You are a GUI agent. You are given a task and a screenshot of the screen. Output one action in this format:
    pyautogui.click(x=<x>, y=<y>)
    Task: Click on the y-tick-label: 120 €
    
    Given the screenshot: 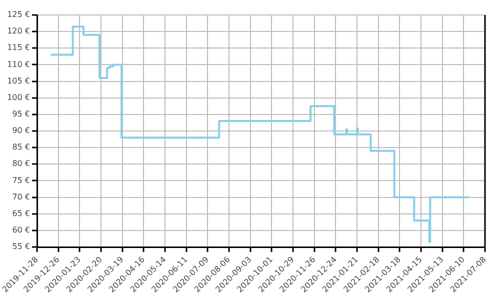 What is the action you would take?
    pyautogui.click(x=18, y=31)
    